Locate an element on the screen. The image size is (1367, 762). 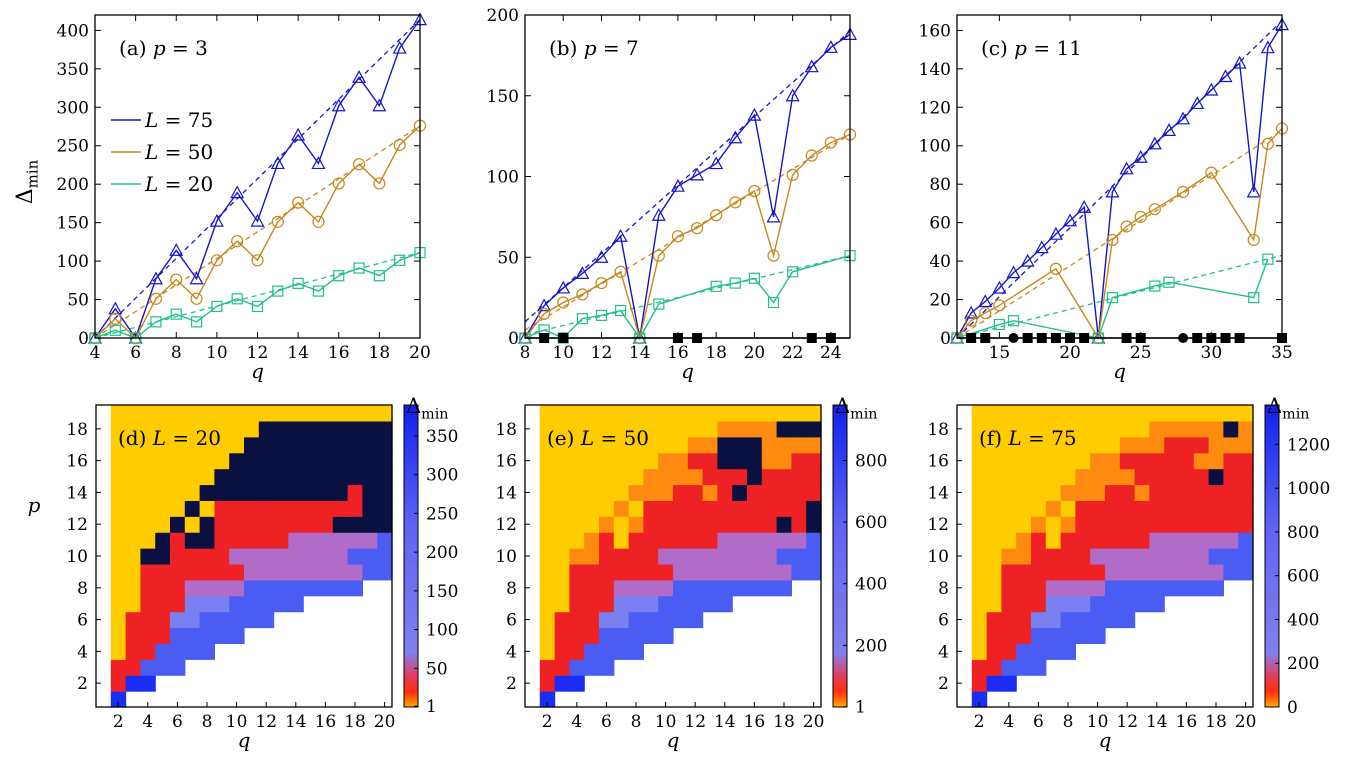
legend-entry: L = 20 is located at coordinates (178, 184).